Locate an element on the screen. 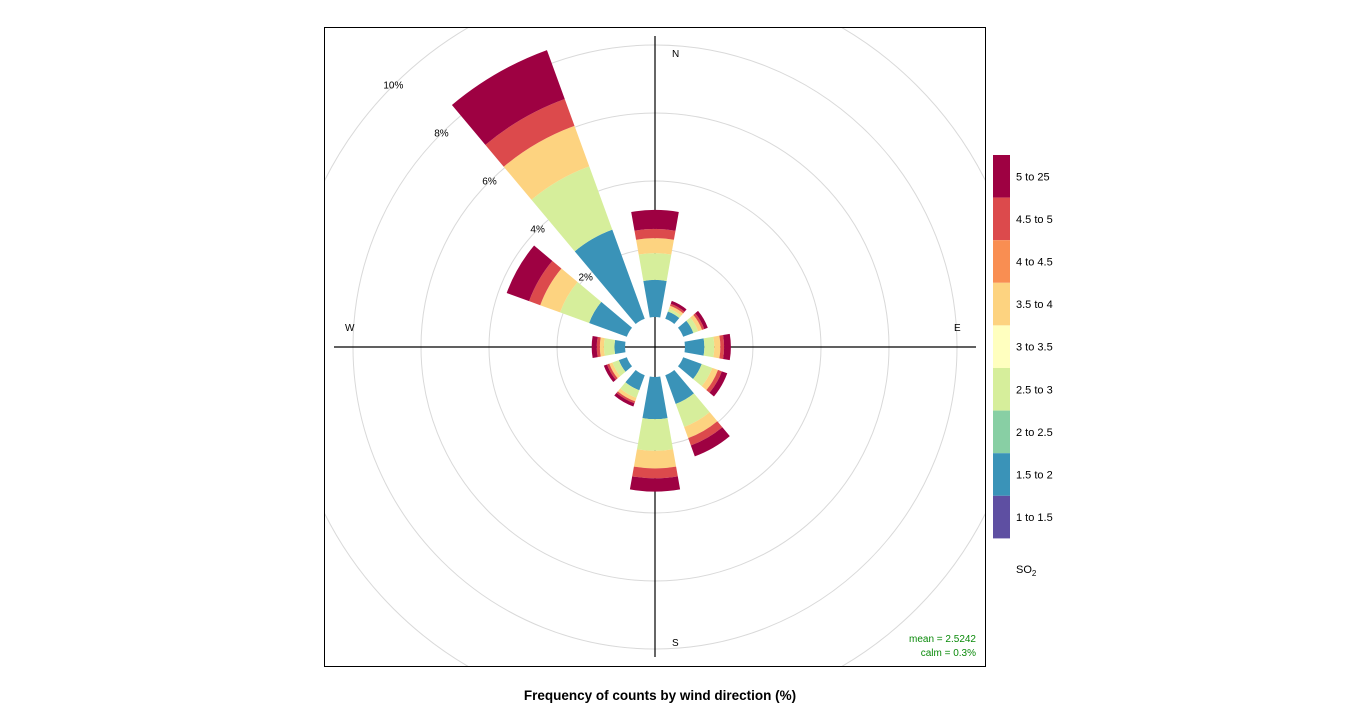  legend-label: 1.5 to 2 is located at coordinates (1034, 476).